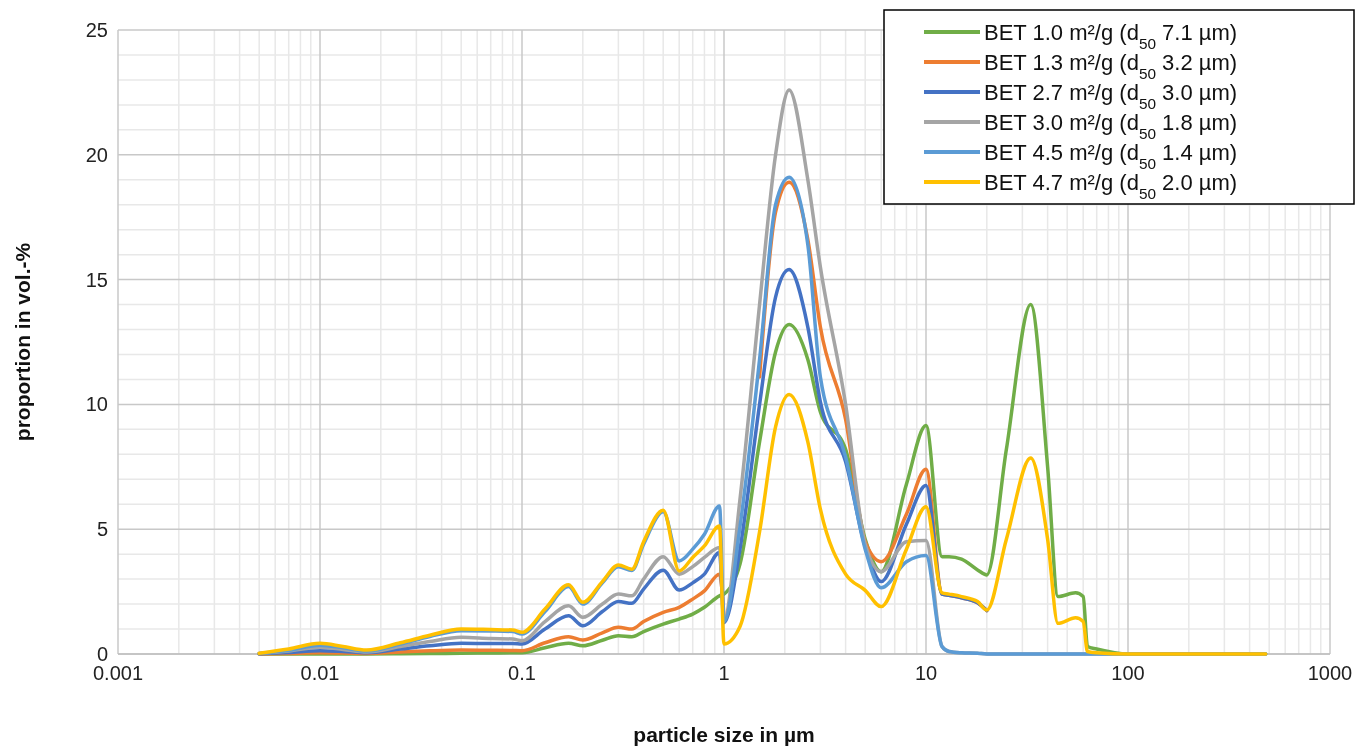 This screenshot has width=1364, height=756. I want to click on x-tick-label: 0.01, so click(320, 673).